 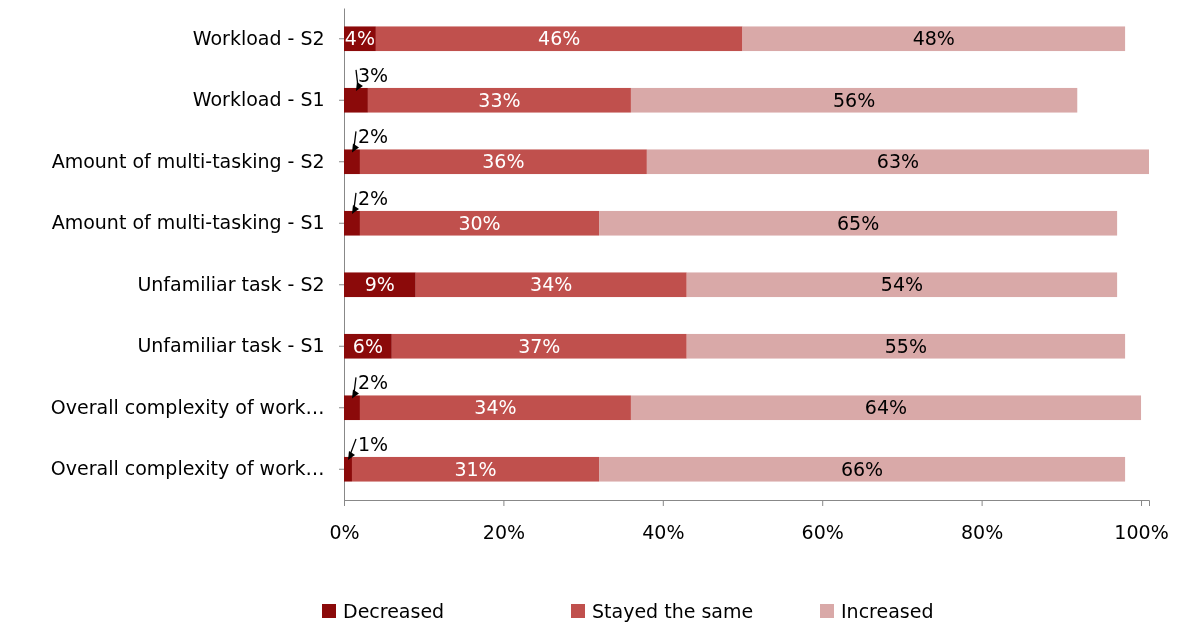 I want to click on data-label: 46%, so click(x=559, y=38).